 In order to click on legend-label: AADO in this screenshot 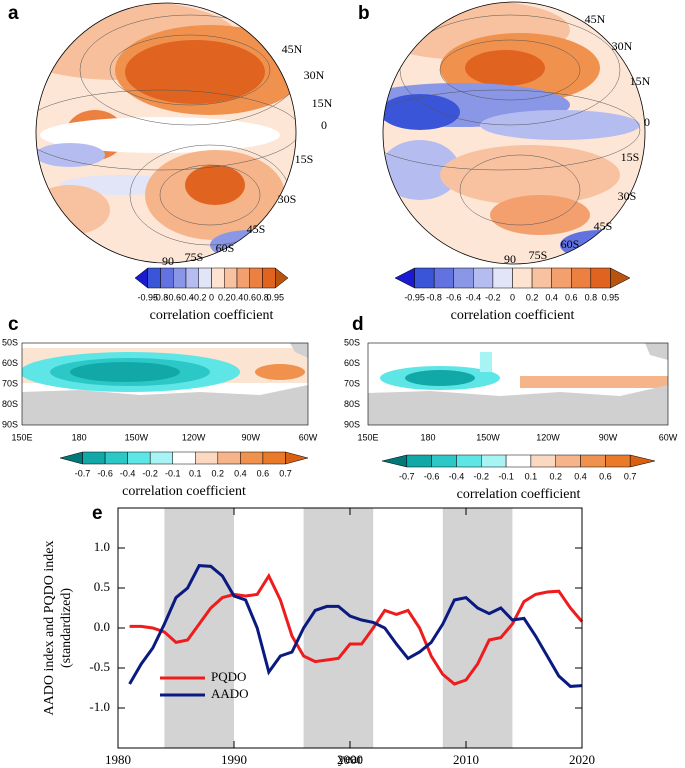, I will do `click(230, 693)`.